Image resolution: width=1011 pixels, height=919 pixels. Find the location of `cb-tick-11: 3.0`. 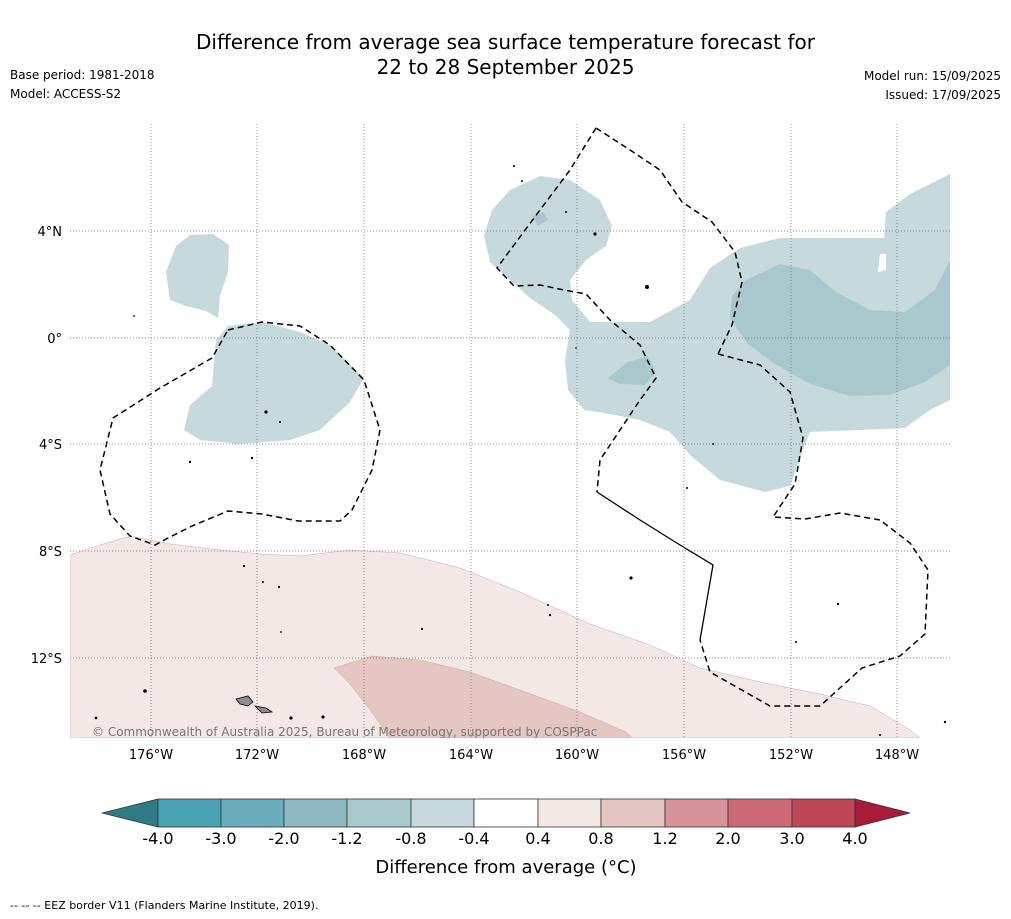

cb-tick-11: 3.0 is located at coordinates (791, 838).